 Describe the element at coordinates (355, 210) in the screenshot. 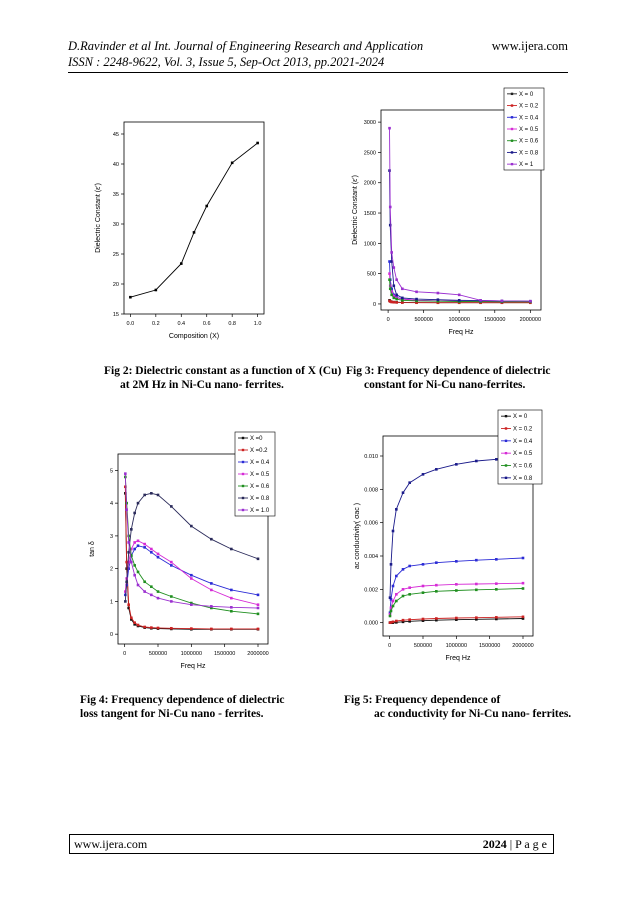

I see `y-axis-label: Dielectric Constant (ε′)` at that location.